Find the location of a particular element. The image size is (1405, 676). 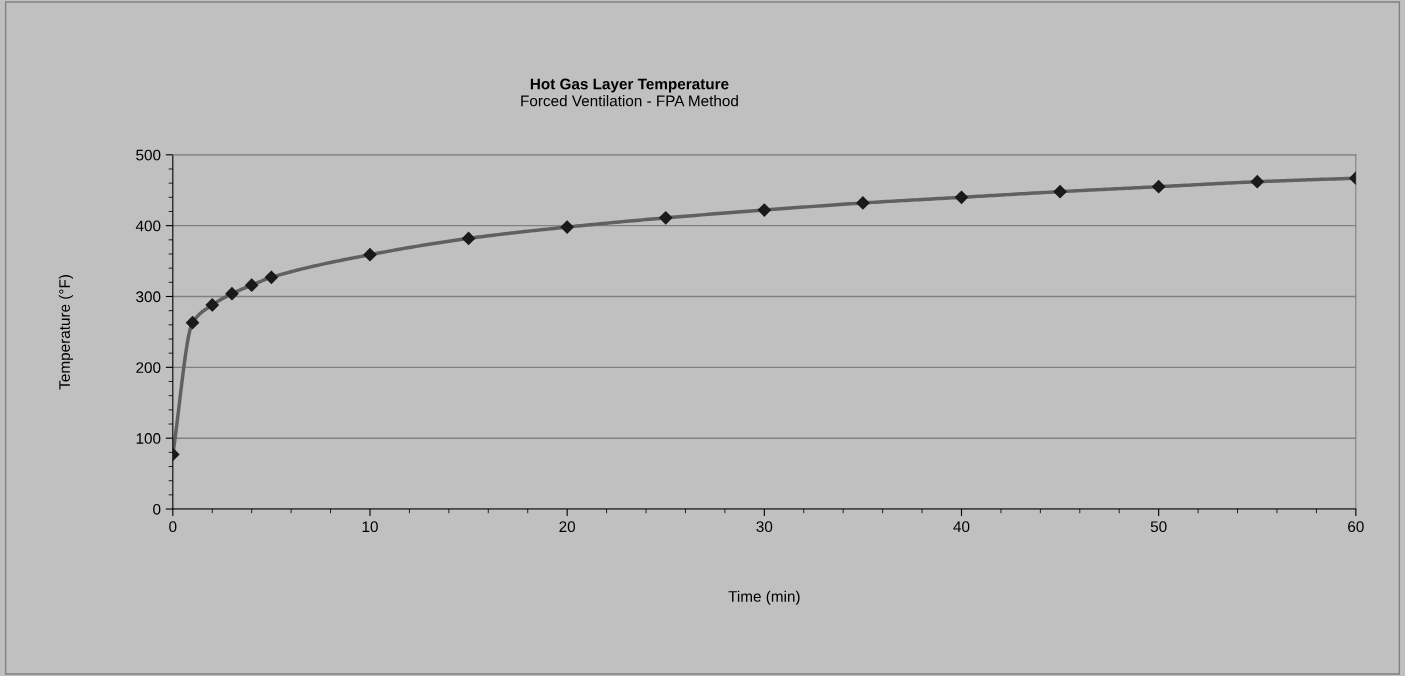

x-tick-label: 20 is located at coordinates (567, 527).